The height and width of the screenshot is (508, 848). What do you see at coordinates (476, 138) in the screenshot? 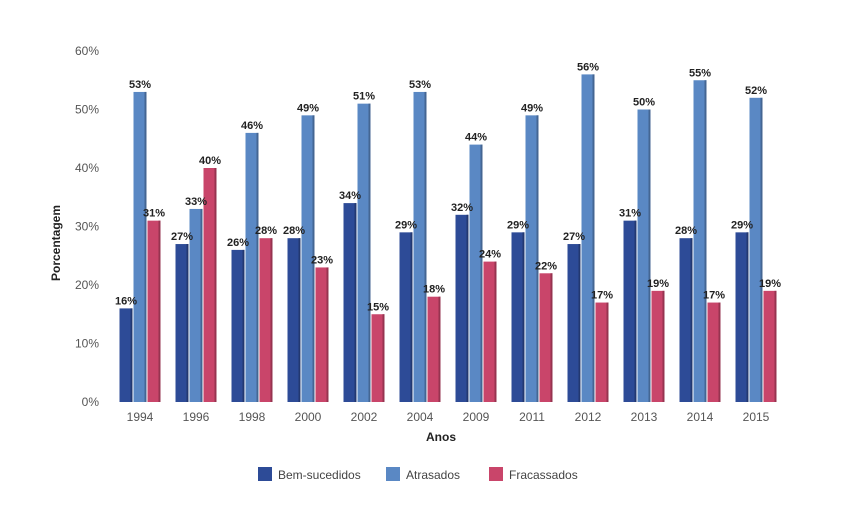
I see `data-label: 44%` at bounding box center [476, 138].